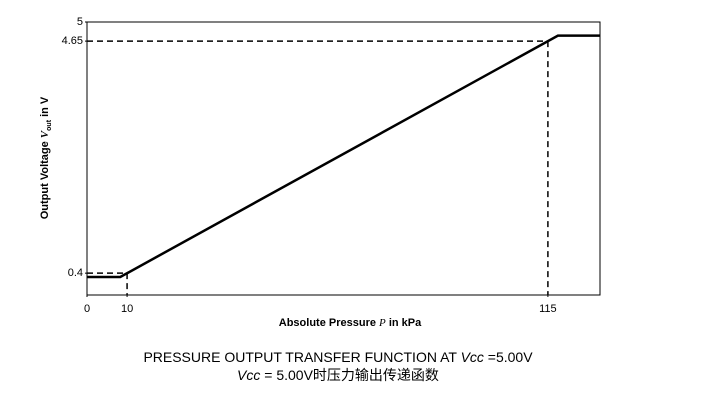 This screenshot has height=402, width=709. Describe the element at coordinates (127, 309) in the screenshot. I see `x-tick-label: 10` at that location.